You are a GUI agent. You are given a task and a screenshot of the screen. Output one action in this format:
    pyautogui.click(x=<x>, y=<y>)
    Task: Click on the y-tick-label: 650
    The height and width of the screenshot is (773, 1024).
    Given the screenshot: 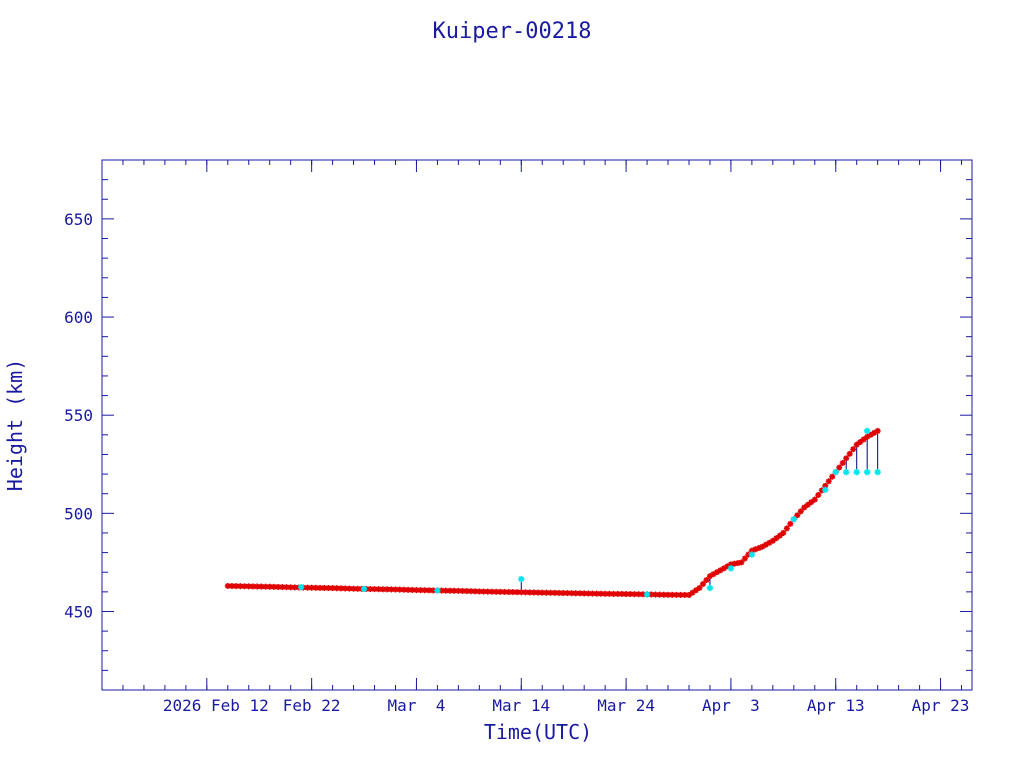 What is the action you would take?
    pyautogui.click(x=78, y=219)
    